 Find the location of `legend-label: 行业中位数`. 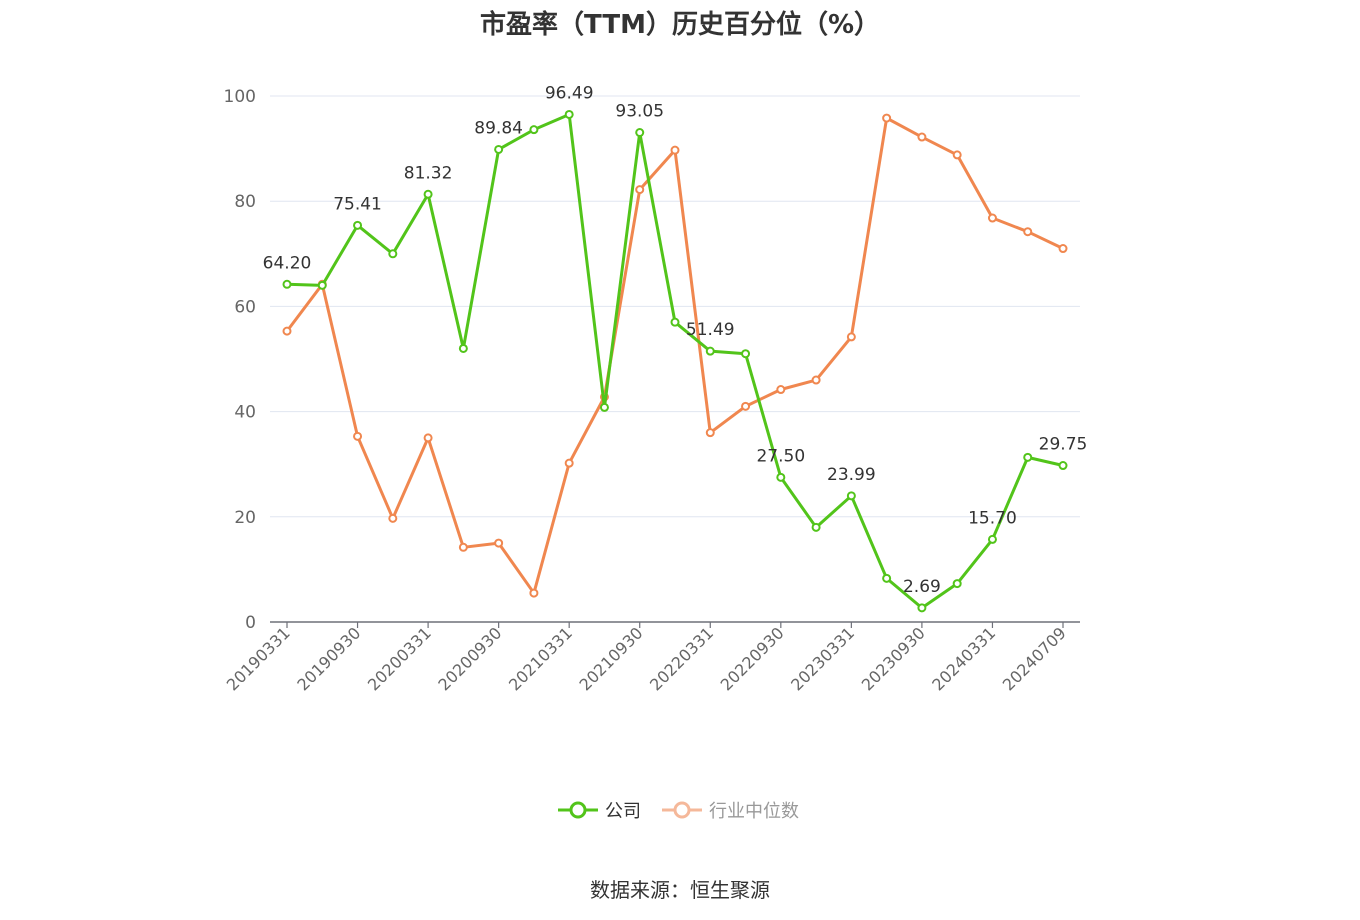

legend-label: 行业中位数 is located at coordinates (754, 811).